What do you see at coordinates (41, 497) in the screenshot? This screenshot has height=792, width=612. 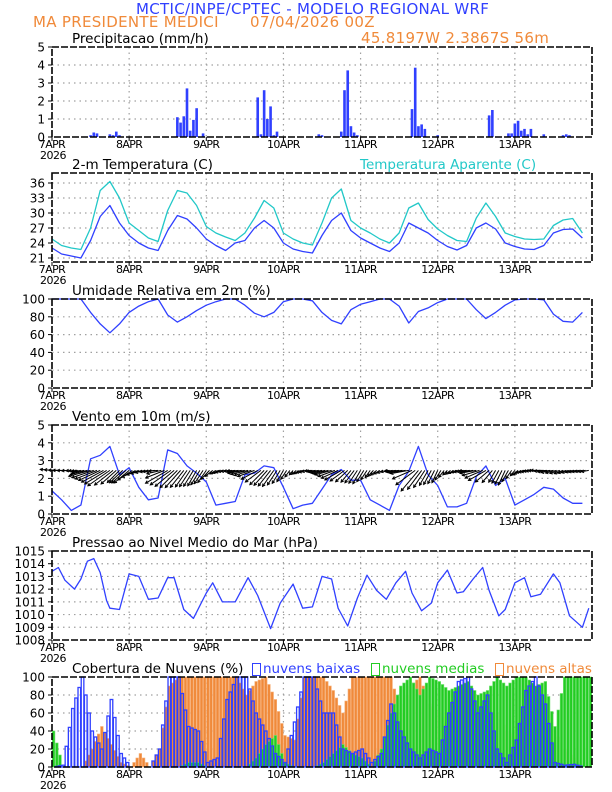 I see `y-tick-label: 1` at bounding box center [41, 497].